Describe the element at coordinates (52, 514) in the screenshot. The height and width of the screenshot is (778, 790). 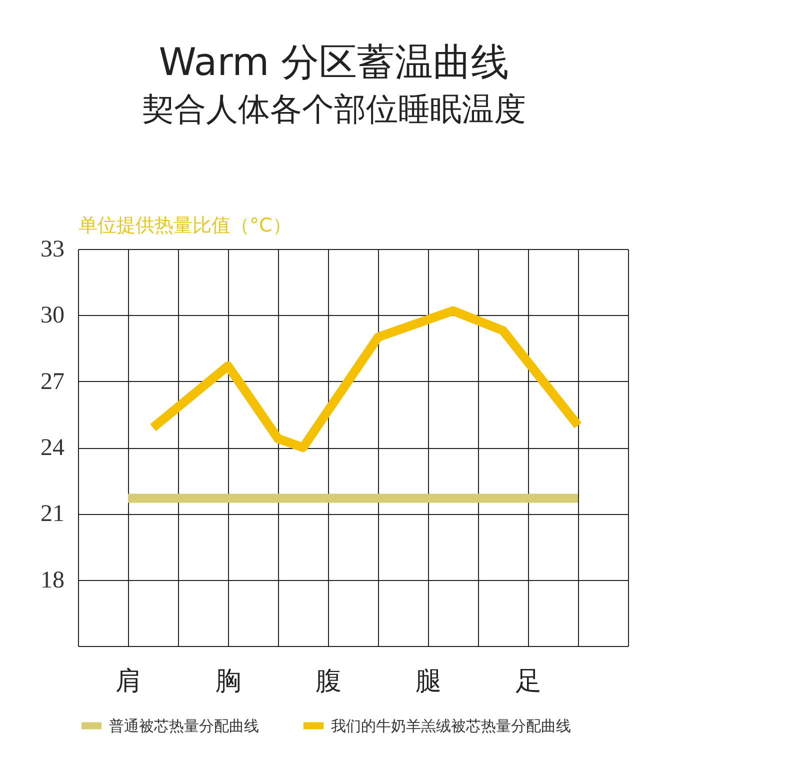
I see `y-tick-label: 21` at that location.